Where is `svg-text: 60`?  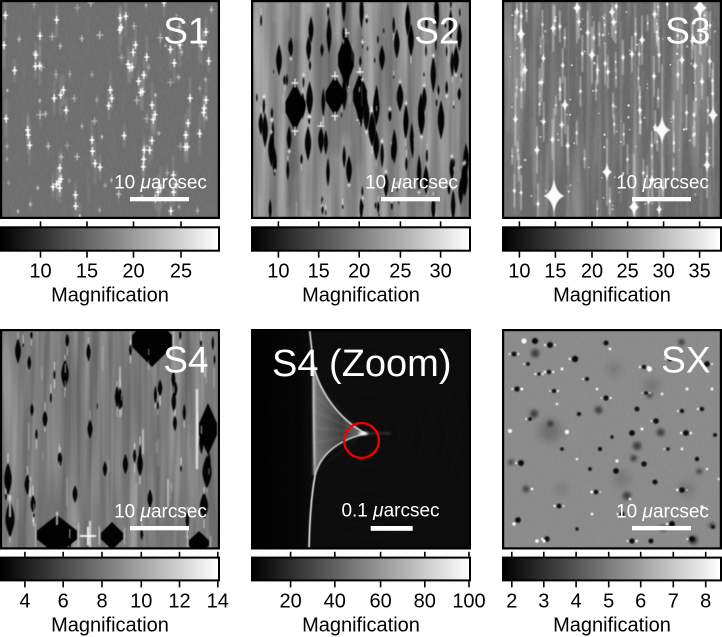 svg-text: 60 is located at coordinates (380, 602).